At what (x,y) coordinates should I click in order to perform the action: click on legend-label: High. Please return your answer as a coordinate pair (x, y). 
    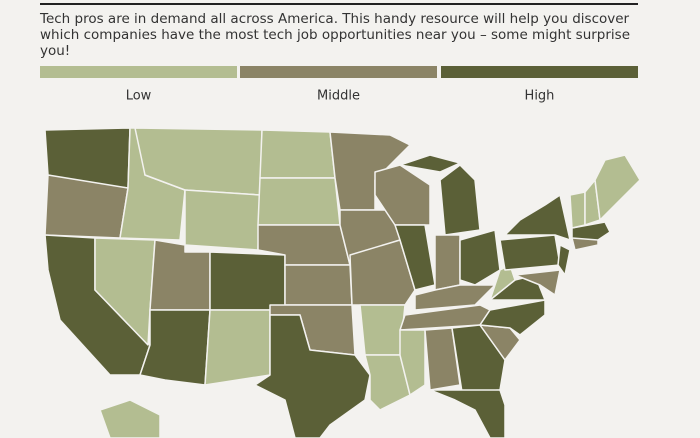
    Looking at the image, I should click on (540, 96).